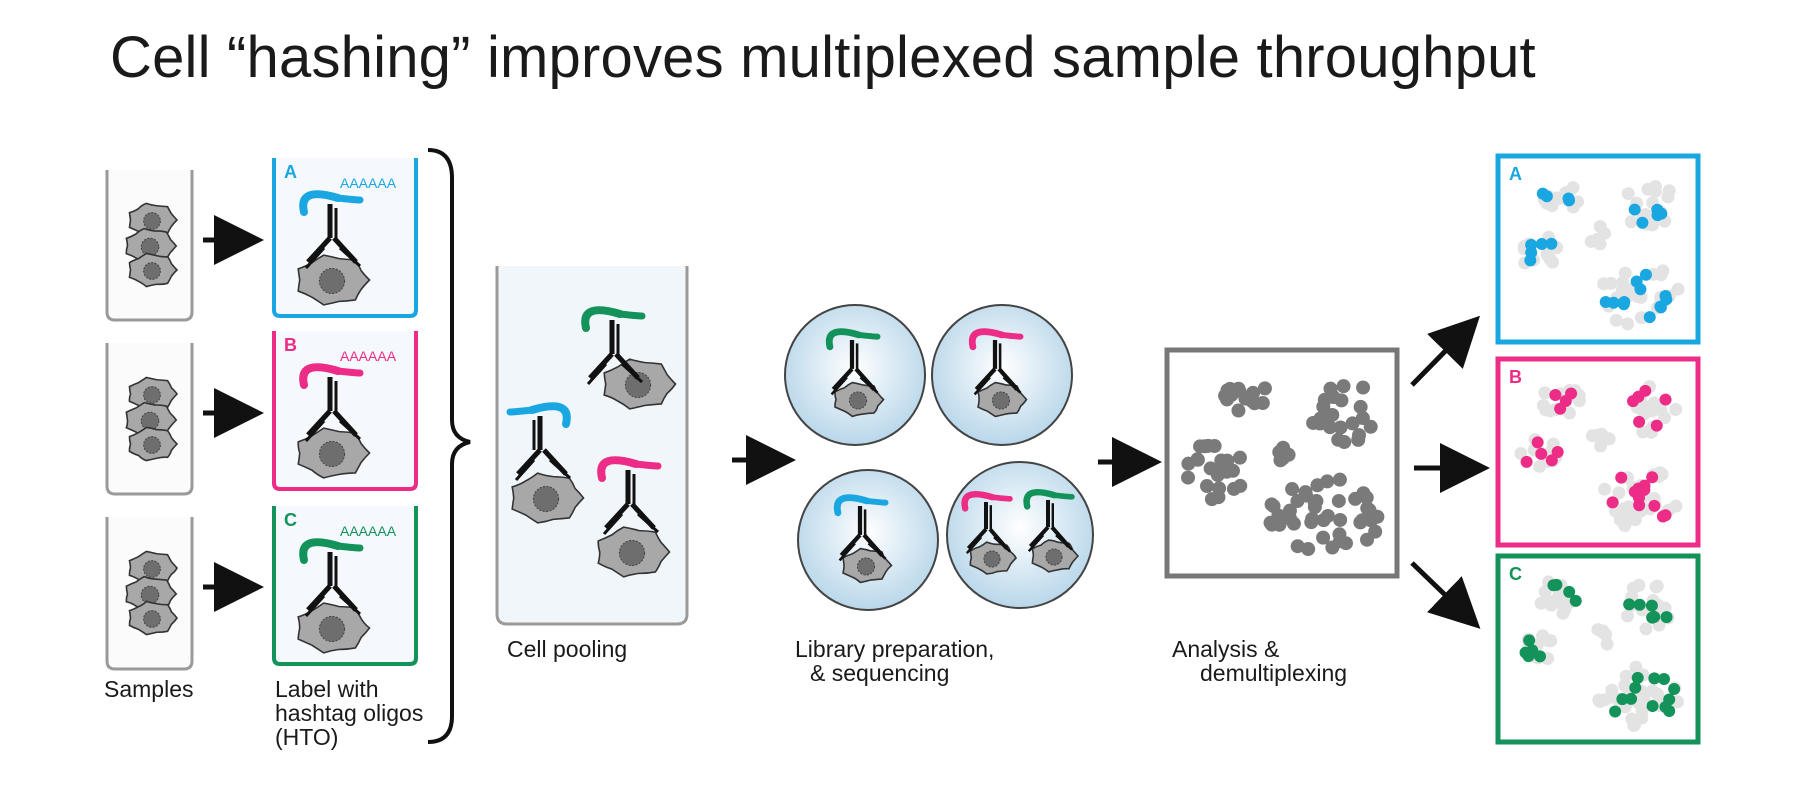 The height and width of the screenshot is (810, 1804). Describe the element at coordinates (1515, 174) in the screenshot. I see `result-panel-letter: A` at that location.